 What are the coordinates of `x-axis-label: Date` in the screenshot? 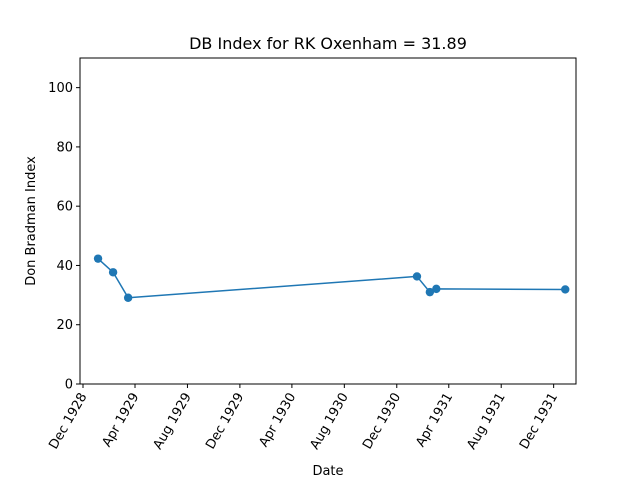 It's located at (327, 471).